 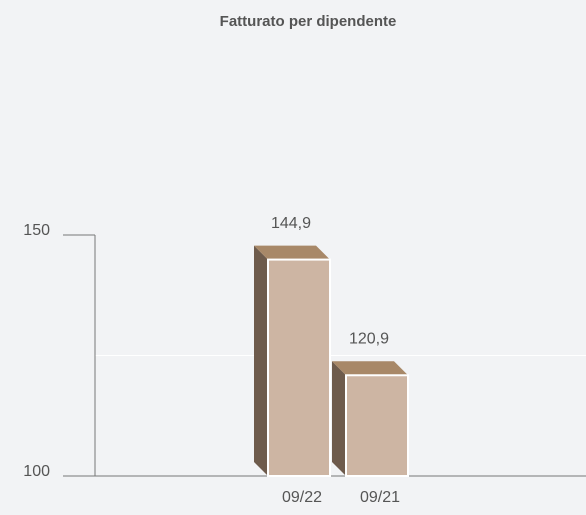 What do you see at coordinates (36, 230) in the screenshot?
I see `y-tick-label: 150` at bounding box center [36, 230].